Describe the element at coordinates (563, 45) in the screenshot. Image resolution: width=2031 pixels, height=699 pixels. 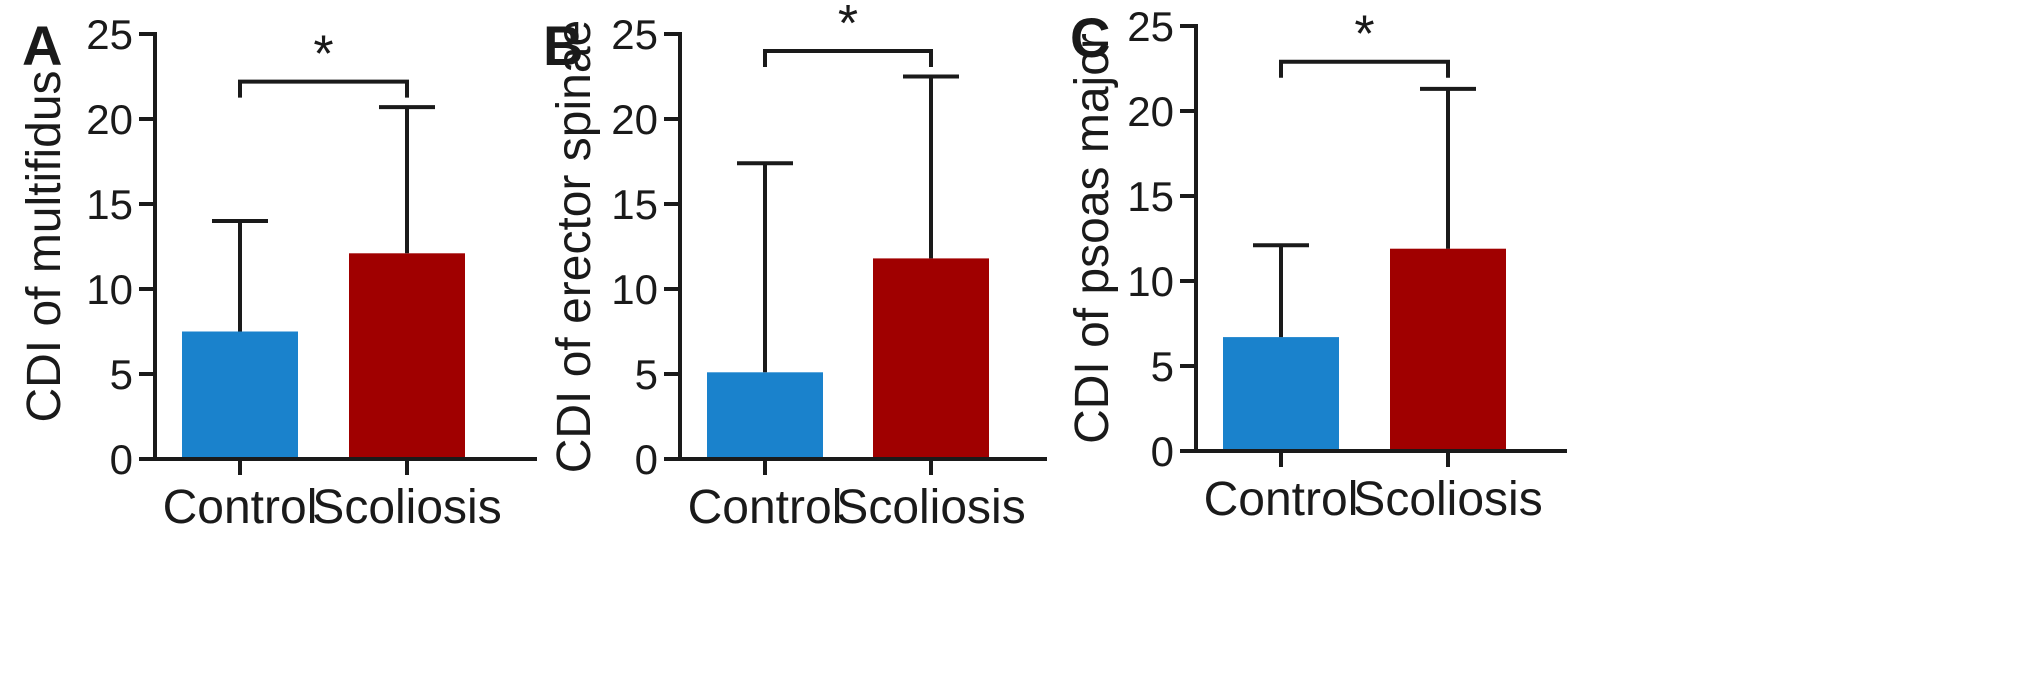
I see `panel-letter: B` at that location.